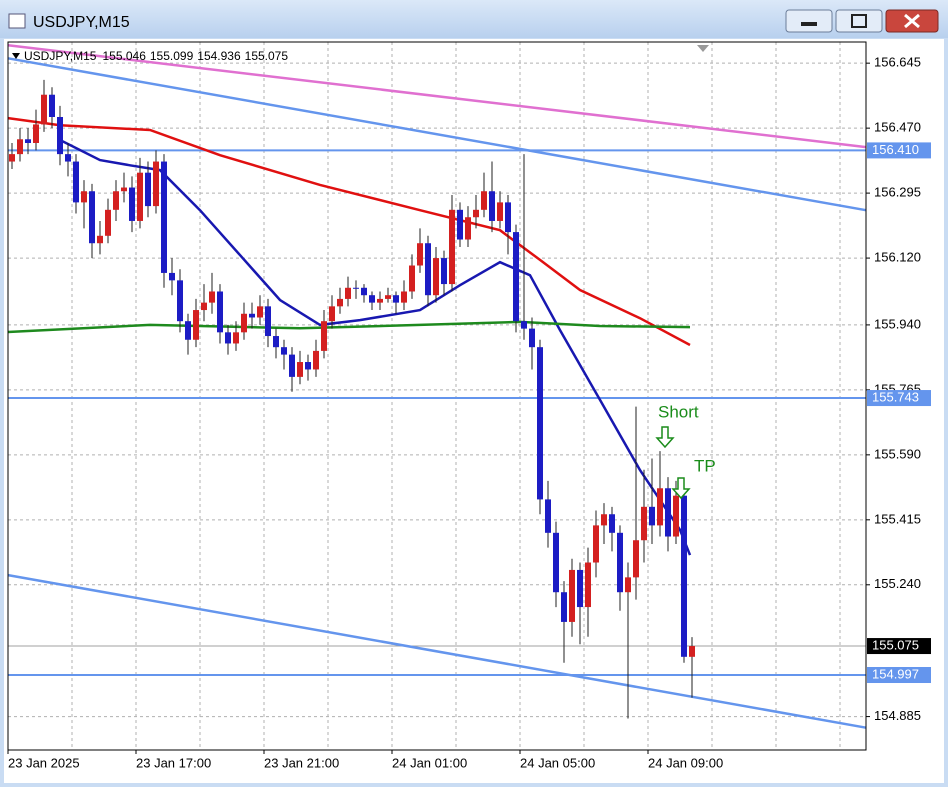 The height and width of the screenshot is (792, 948). I want to click on tp-arrow, so click(681, 488).